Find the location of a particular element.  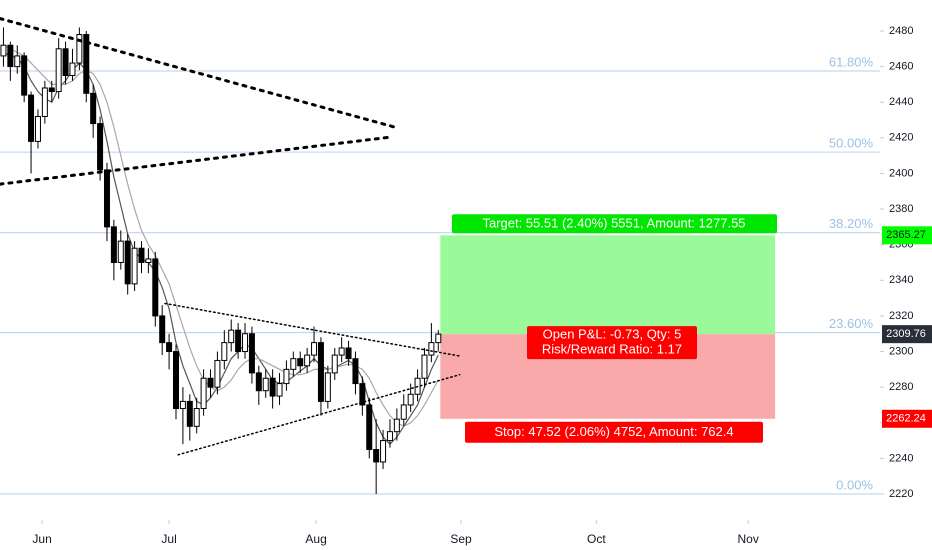

y-tick-label: 2460 is located at coordinates (901, 67).